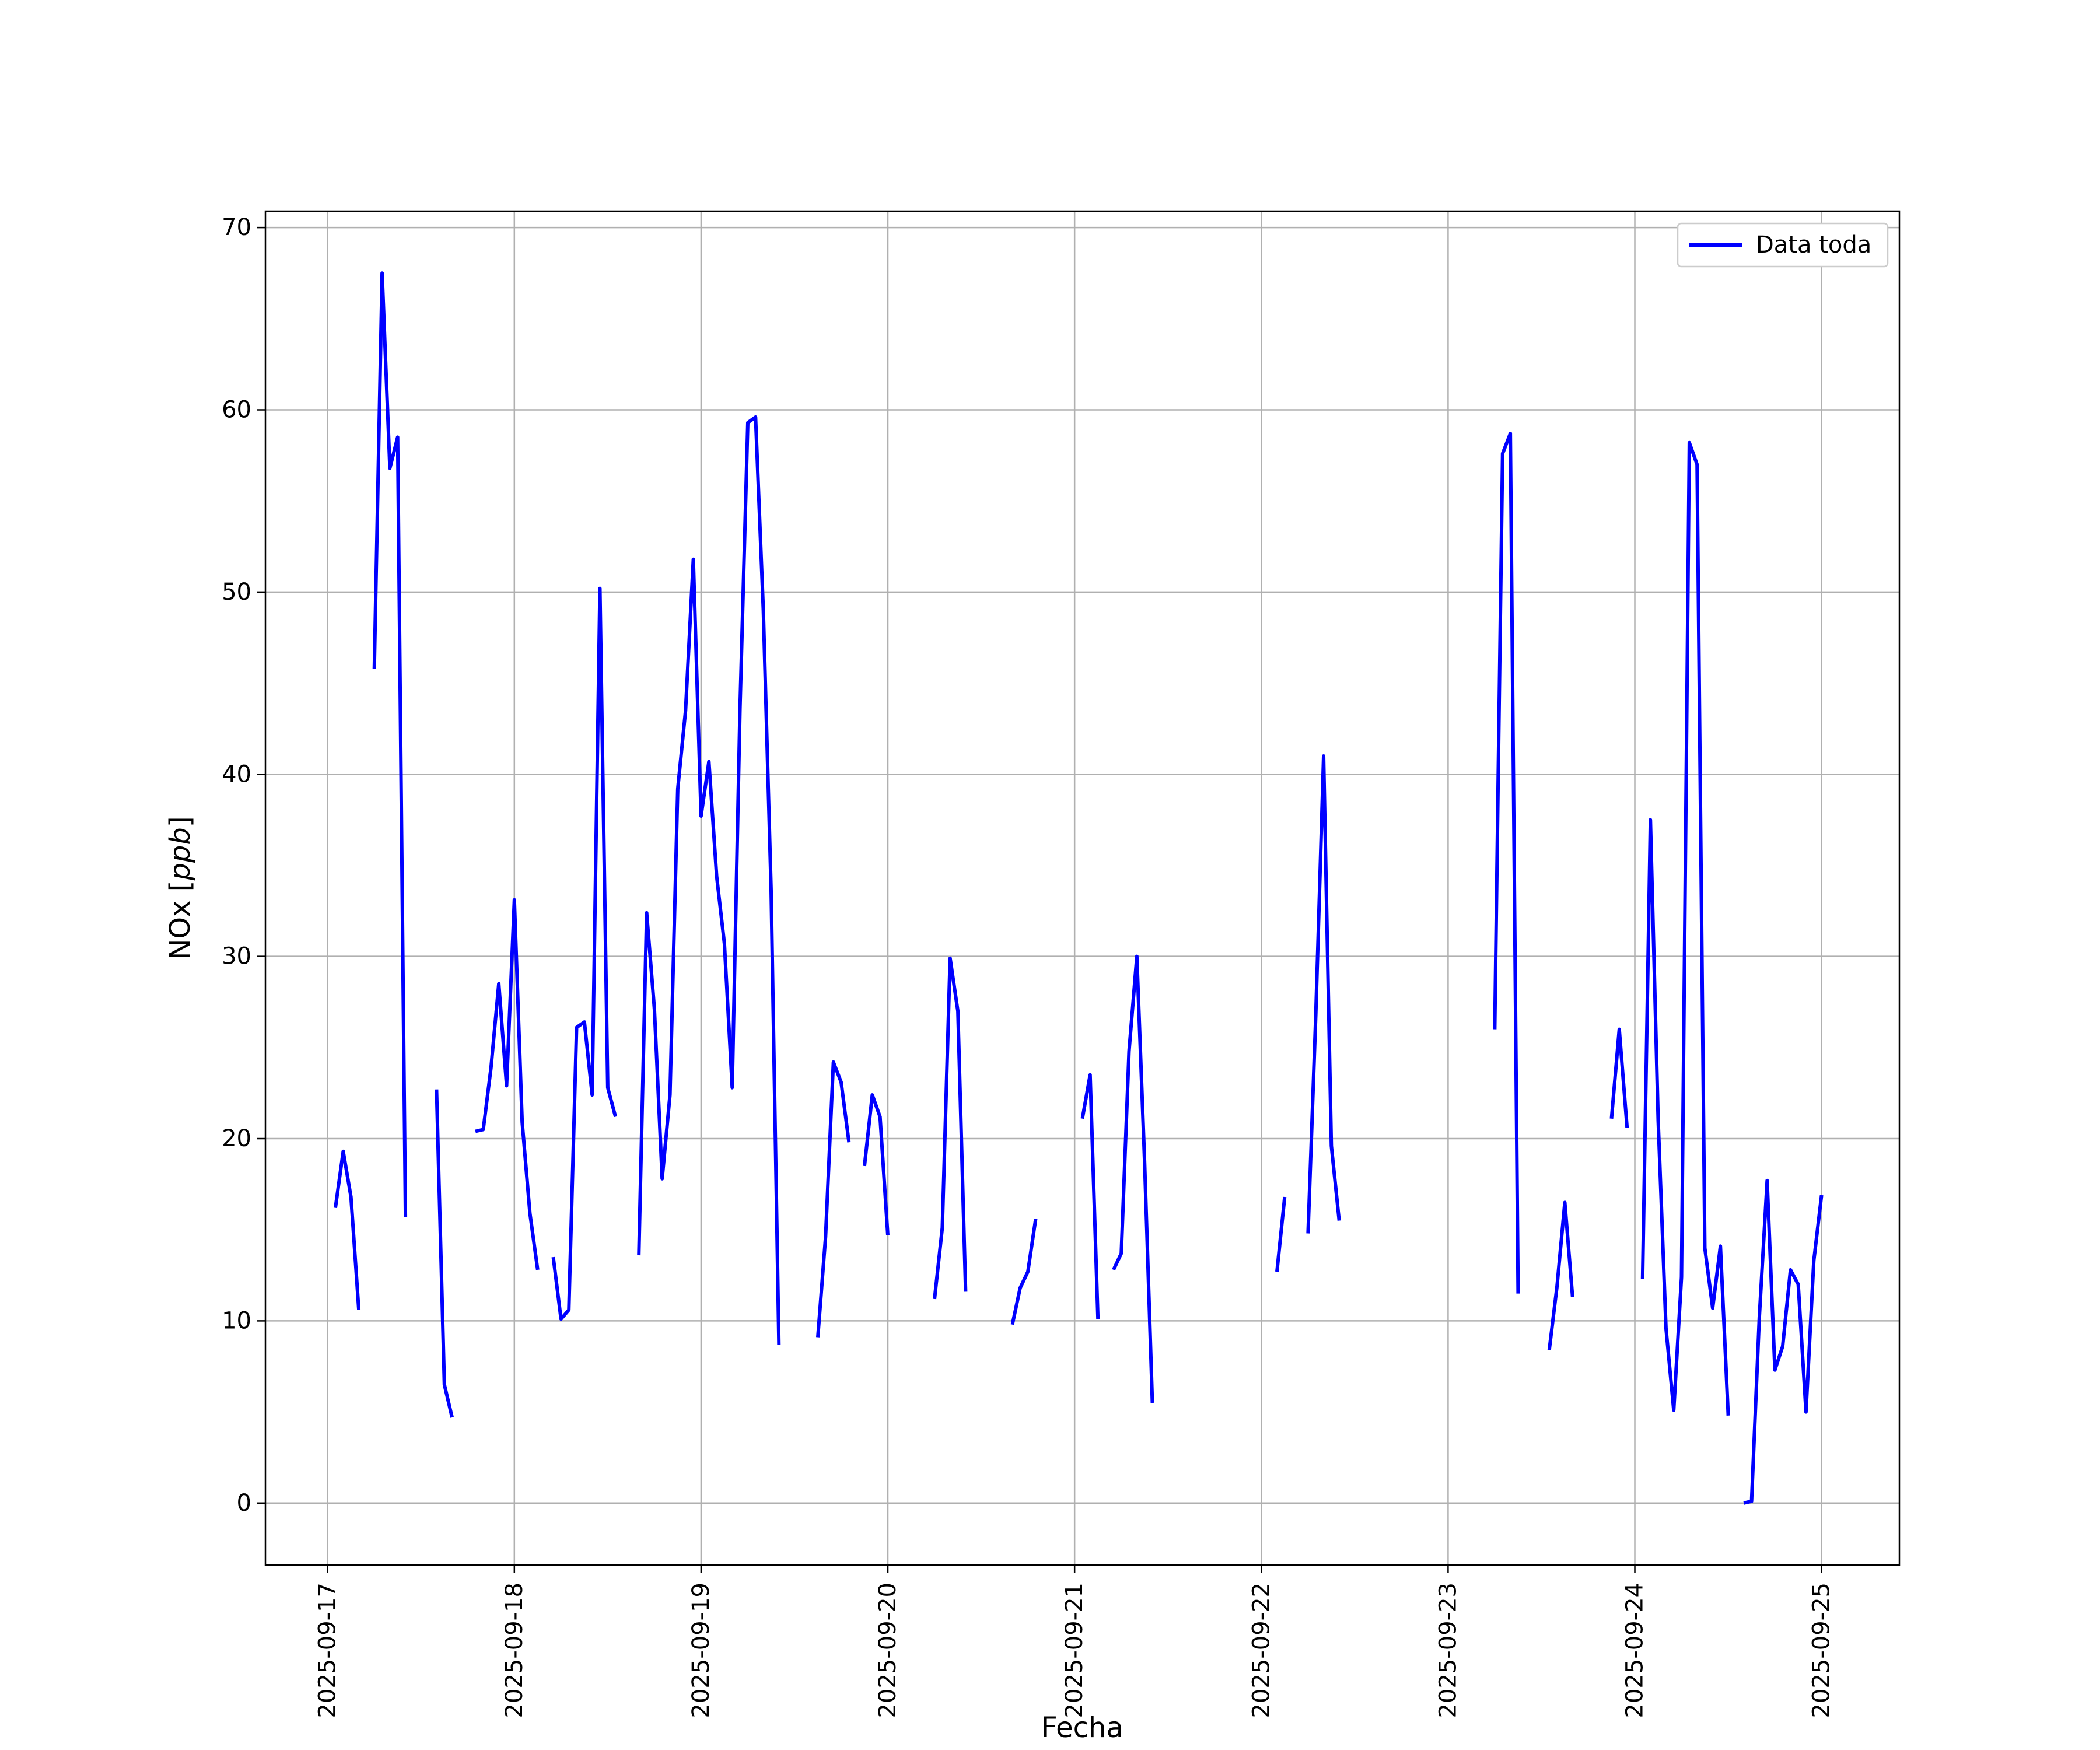 The width and height of the screenshot is (2100, 1750). I want to click on y-tick-label: 70, so click(236, 228).